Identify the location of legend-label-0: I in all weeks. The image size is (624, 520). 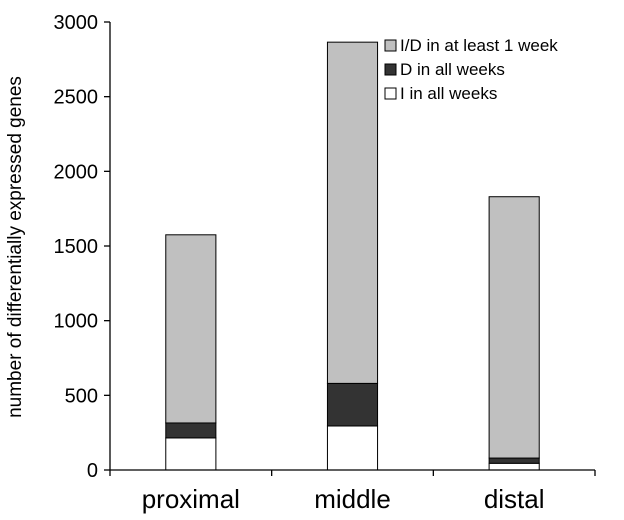
(448, 93).